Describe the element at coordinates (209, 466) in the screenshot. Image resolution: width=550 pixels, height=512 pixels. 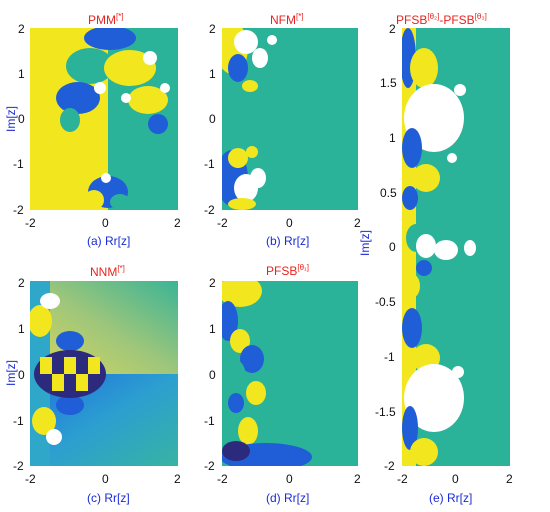
I see `panel-d-ytick: -2` at that location.